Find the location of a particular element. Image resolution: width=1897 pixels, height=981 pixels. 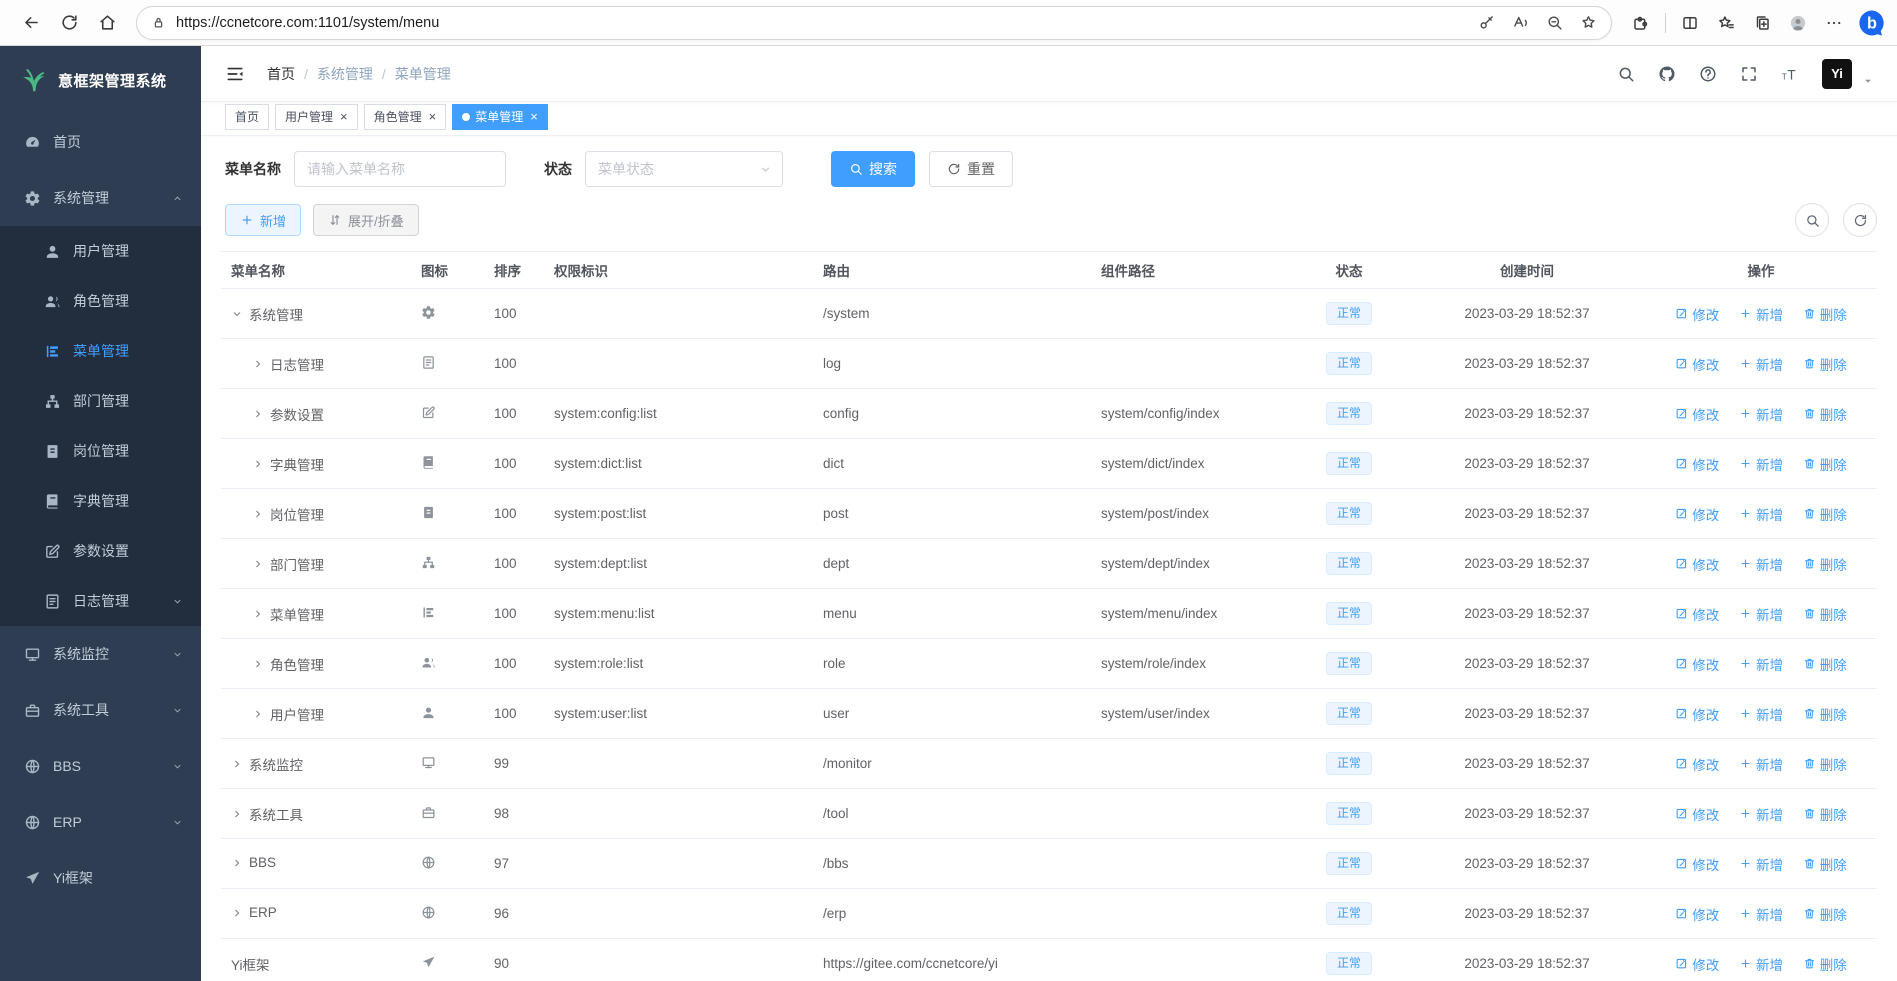

sidebar-item-param-settings: 参数设置 is located at coordinates (100, 551).